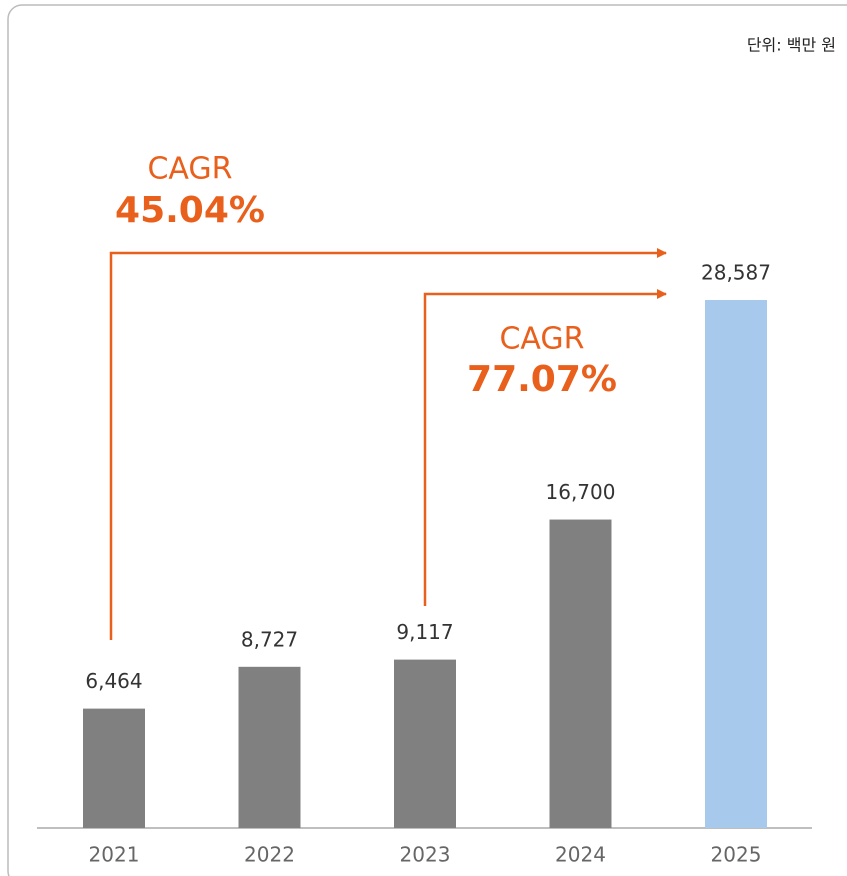 The image size is (847, 876). I want to click on x-tick-label: 2023, so click(425, 855).